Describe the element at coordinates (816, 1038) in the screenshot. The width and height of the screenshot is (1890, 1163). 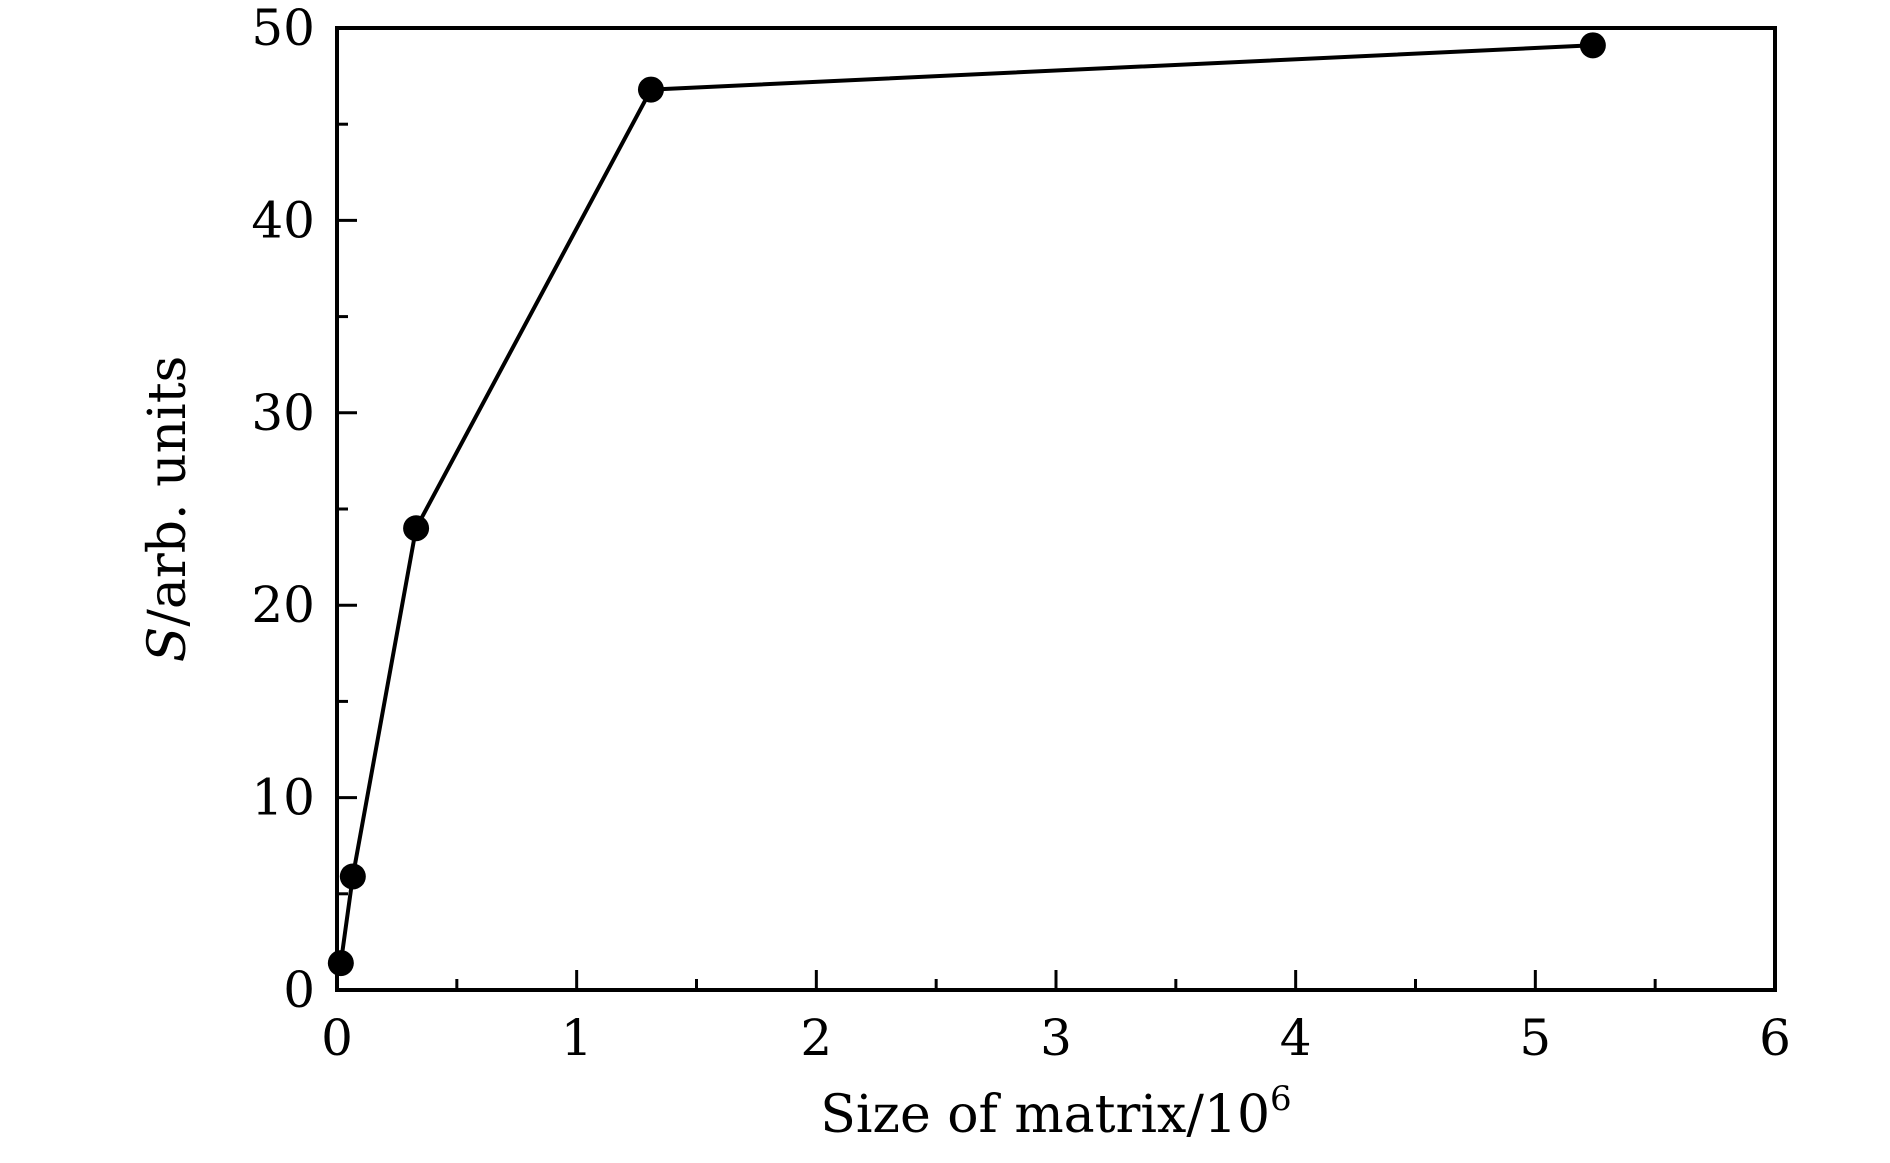
I see `x-tick-label: 2` at that location.